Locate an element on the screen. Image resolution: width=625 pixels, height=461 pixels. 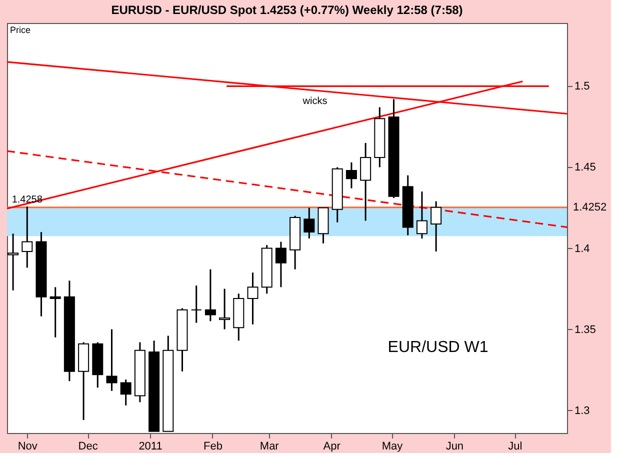
y-tick-label: 1.35 is located at coordinates (585, 330).